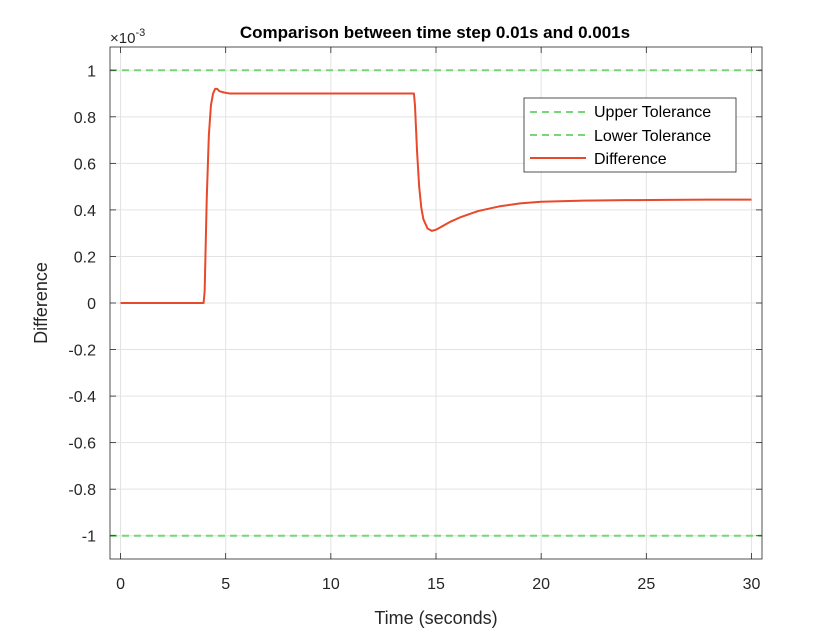 This screenshot has width=840, height=635. I want to click on x-tick-label: 10, so click(331, 584).